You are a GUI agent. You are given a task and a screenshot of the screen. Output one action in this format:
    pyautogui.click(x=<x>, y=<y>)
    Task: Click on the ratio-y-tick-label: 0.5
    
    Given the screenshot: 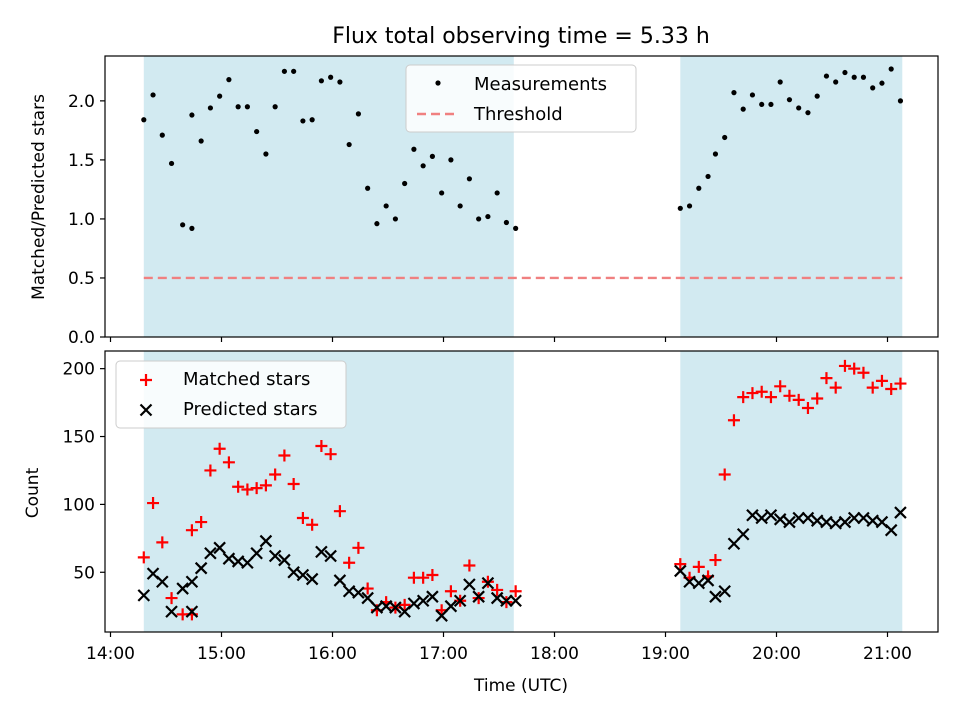 What is the action you would take?
    pyautogui.click(x=81, y=279)
    